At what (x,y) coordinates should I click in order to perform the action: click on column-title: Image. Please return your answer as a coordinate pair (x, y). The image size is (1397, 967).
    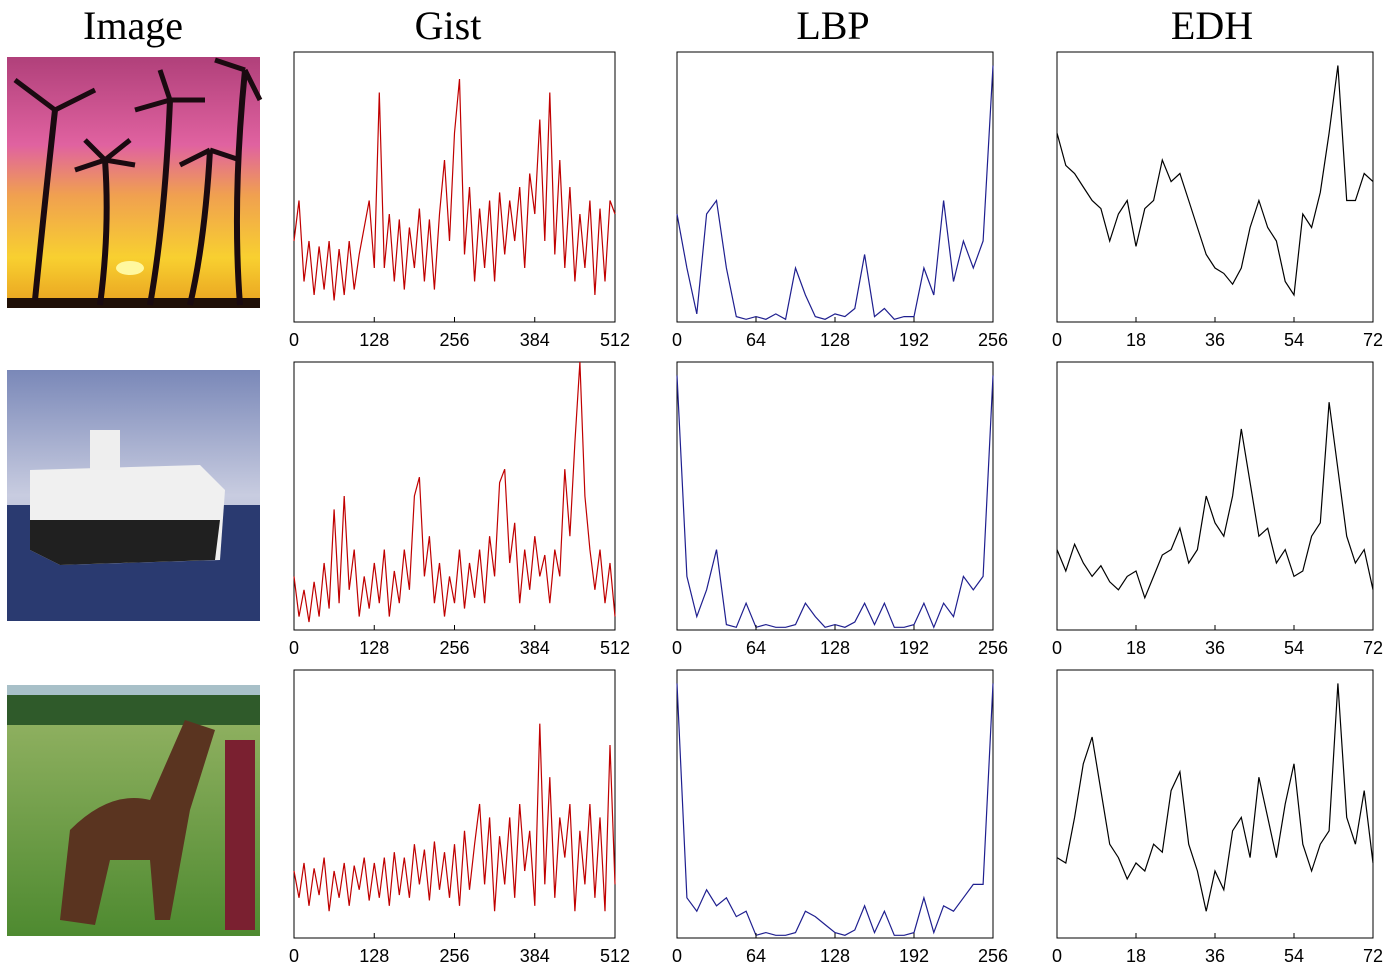
    Looking at the image, I should click on (133, 25).